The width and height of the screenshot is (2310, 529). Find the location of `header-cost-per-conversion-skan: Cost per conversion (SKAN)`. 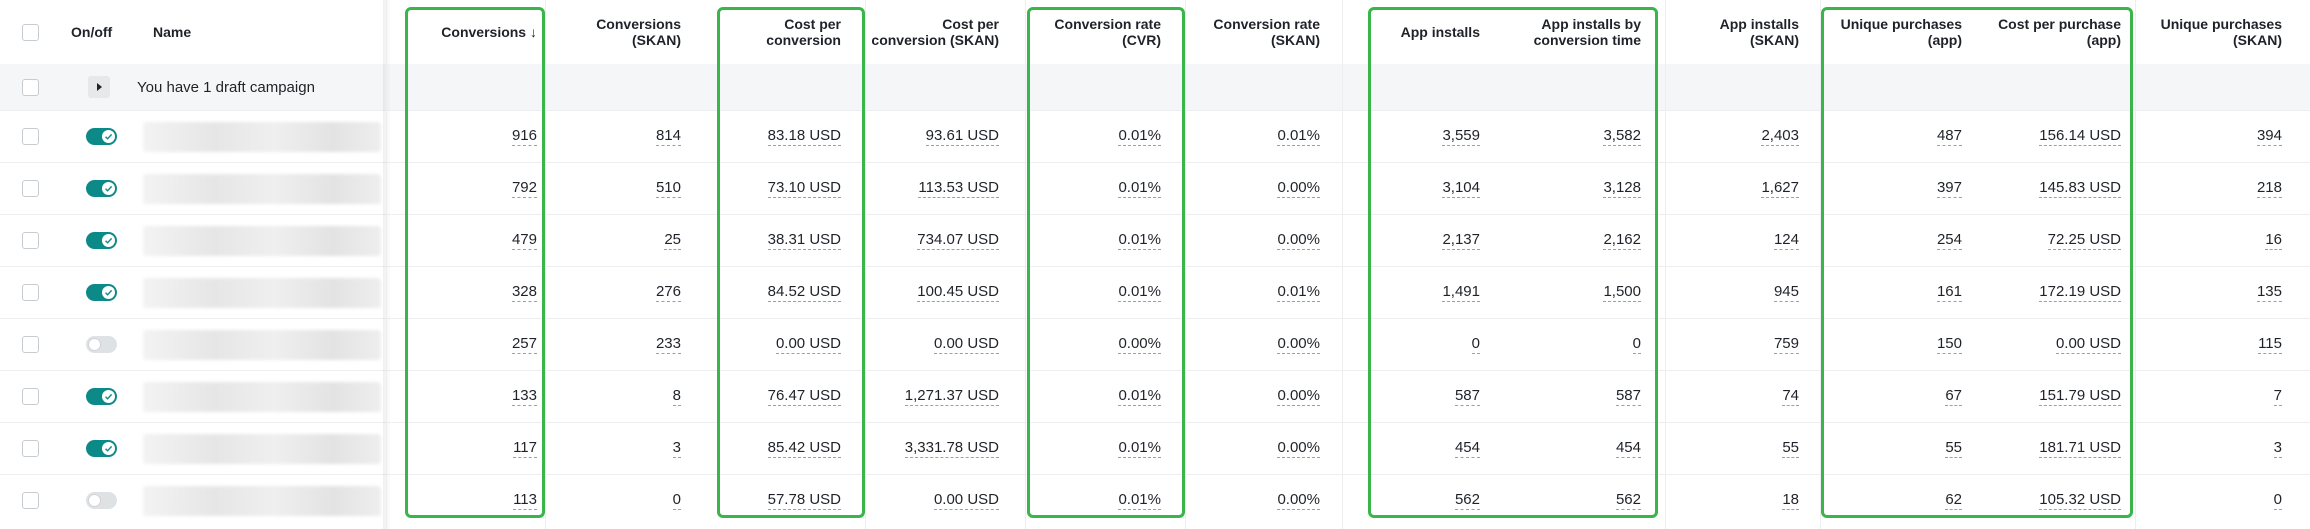

header-cost-per-conversion-skan: Cost per conversion (SKAN) is located at coordinates (924, 32).